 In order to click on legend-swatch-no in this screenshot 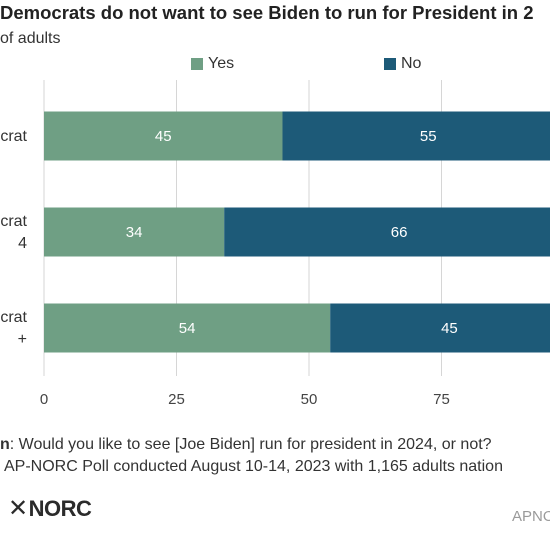, I will do `click(390, 64)`.